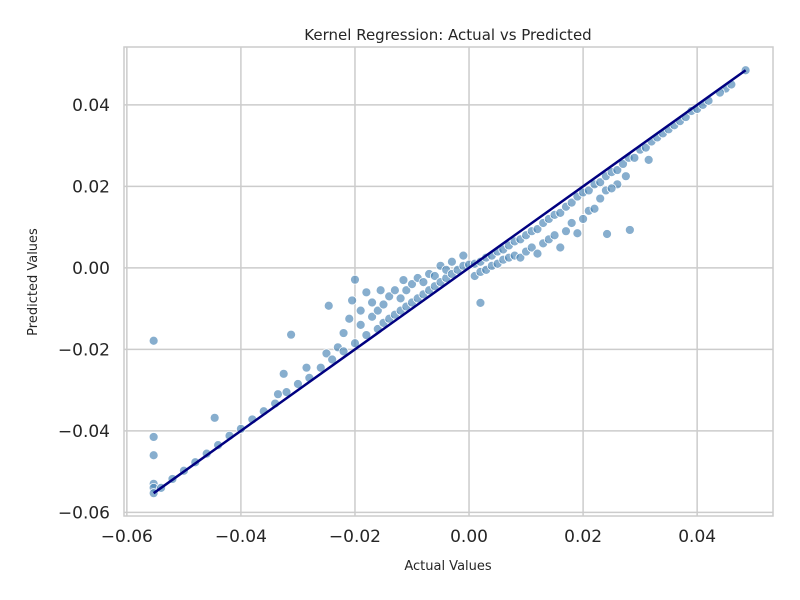 The width and height of the screenshot is (800, 600). What do you see at coordinates (84, 350) in the screenshot?
I see `y-tick-label: −0.02` at bounding box center [84, 350].